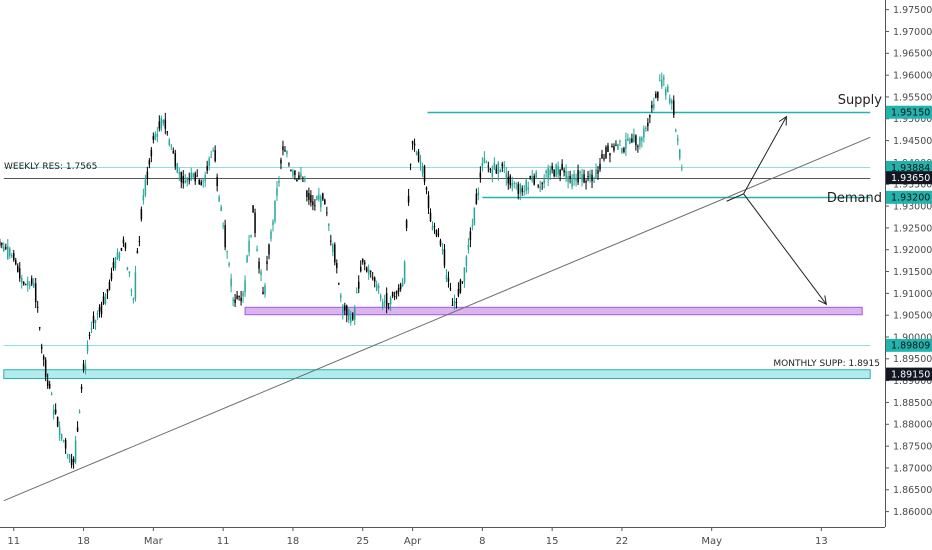  What do you see at coordinates (912, 425) in the screenshot?
I see `y-tick-label: 1.88000` at bounding box center [912, 425].